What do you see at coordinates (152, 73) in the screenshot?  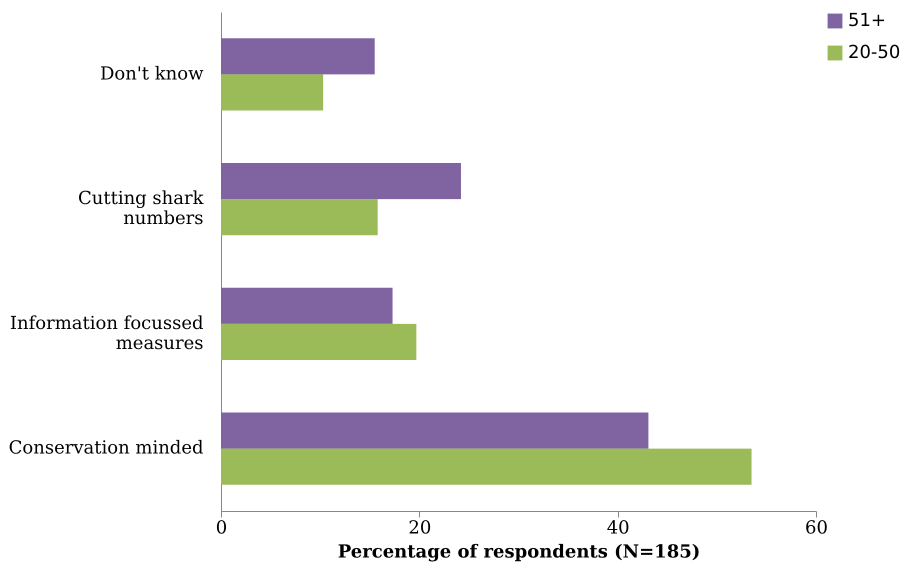 I see `y-tick-label: Don't know` at bounding box center [152, 73].